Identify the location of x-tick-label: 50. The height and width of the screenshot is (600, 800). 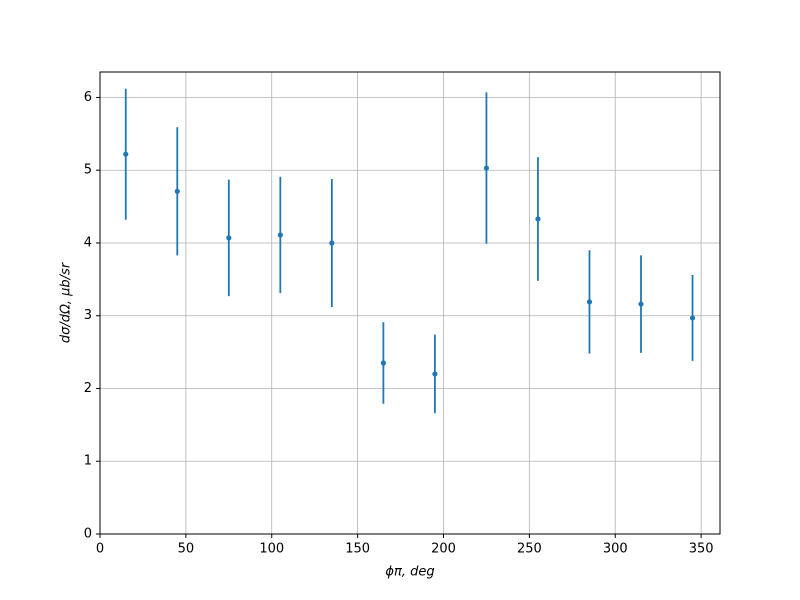
(186, 549).